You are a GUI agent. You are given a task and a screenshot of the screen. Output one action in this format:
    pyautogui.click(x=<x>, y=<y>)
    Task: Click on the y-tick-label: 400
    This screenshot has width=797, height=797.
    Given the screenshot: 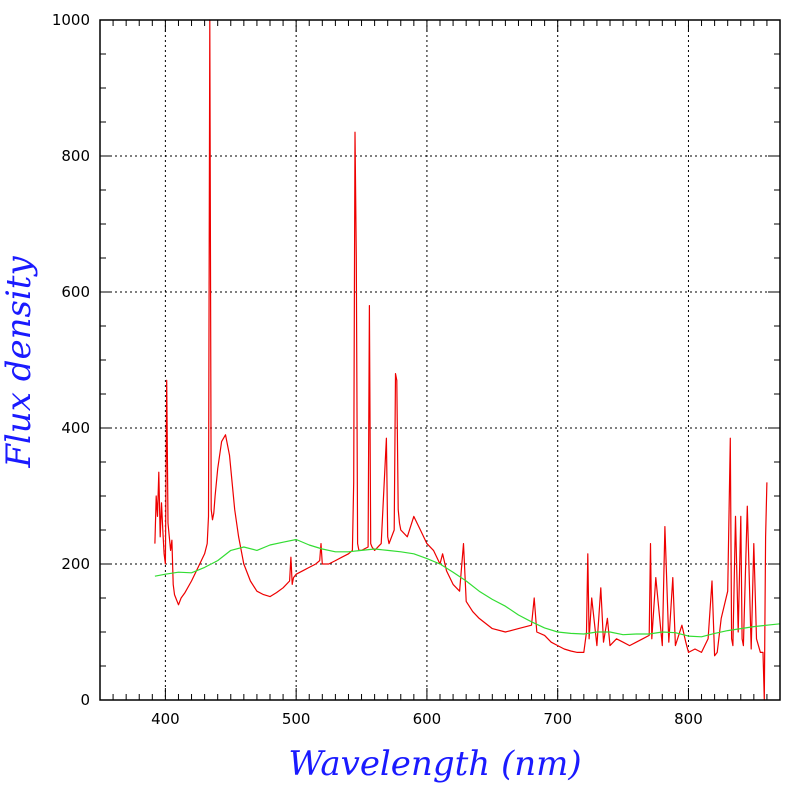 What is the action you would take?
    pyautogui.click(x=75, y=428)
    